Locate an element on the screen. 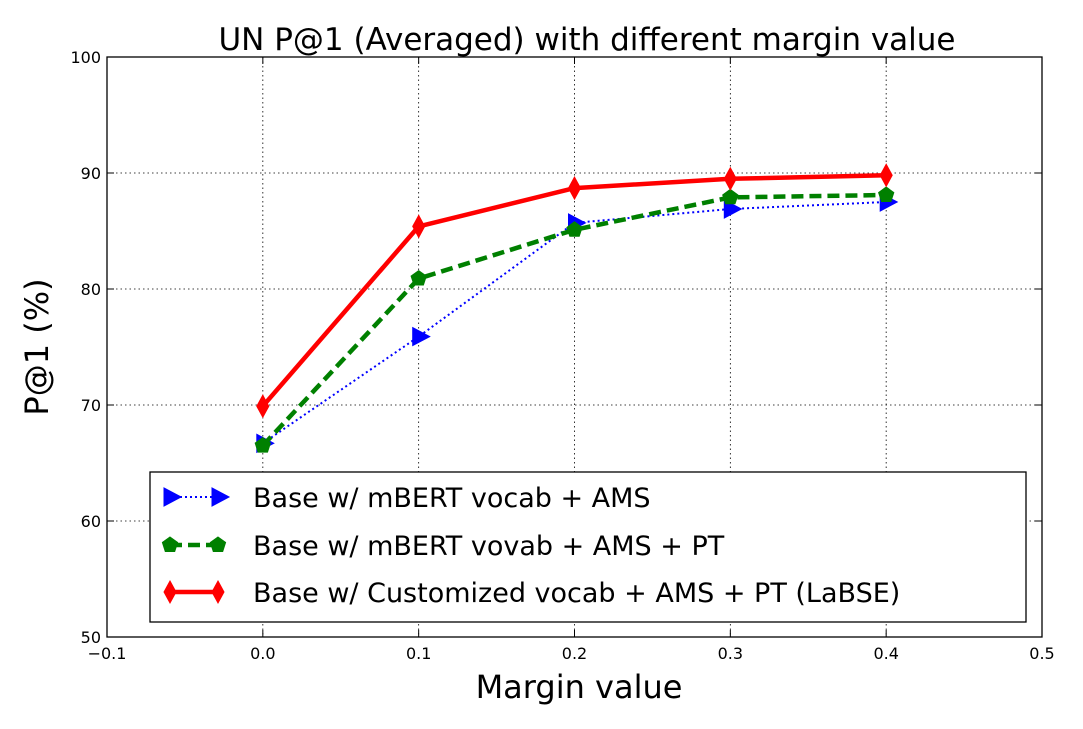  x-axis-label: Margin value is located at coordinates (579, 687).